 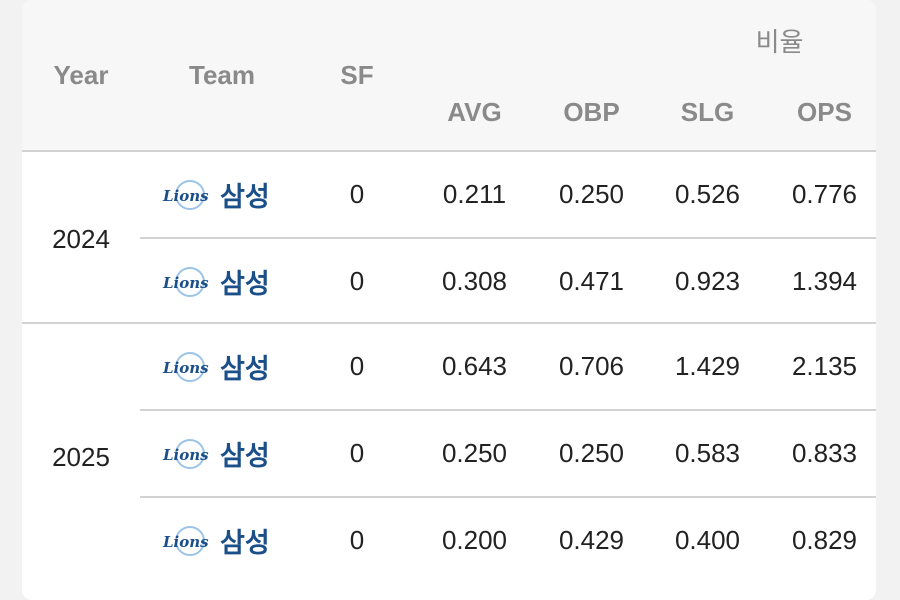 What do you see at coordinates (707, 366) in the screenshot?
I see `slg-value: 1.429` at bounding box center [707, 366].